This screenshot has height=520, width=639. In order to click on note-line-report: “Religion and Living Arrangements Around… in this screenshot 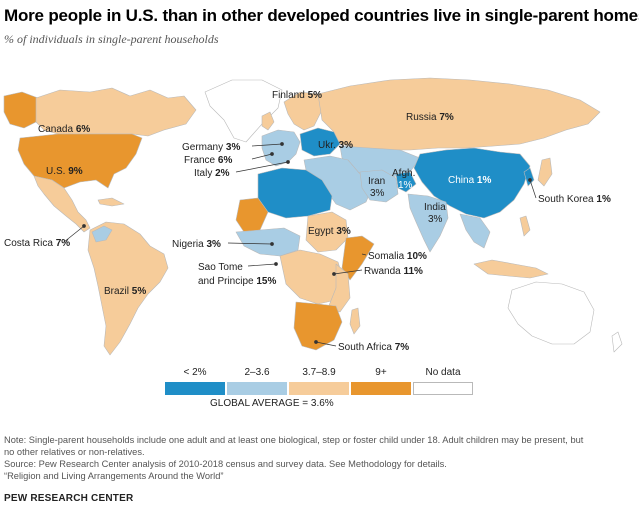, I will do `click(114, 476)`.